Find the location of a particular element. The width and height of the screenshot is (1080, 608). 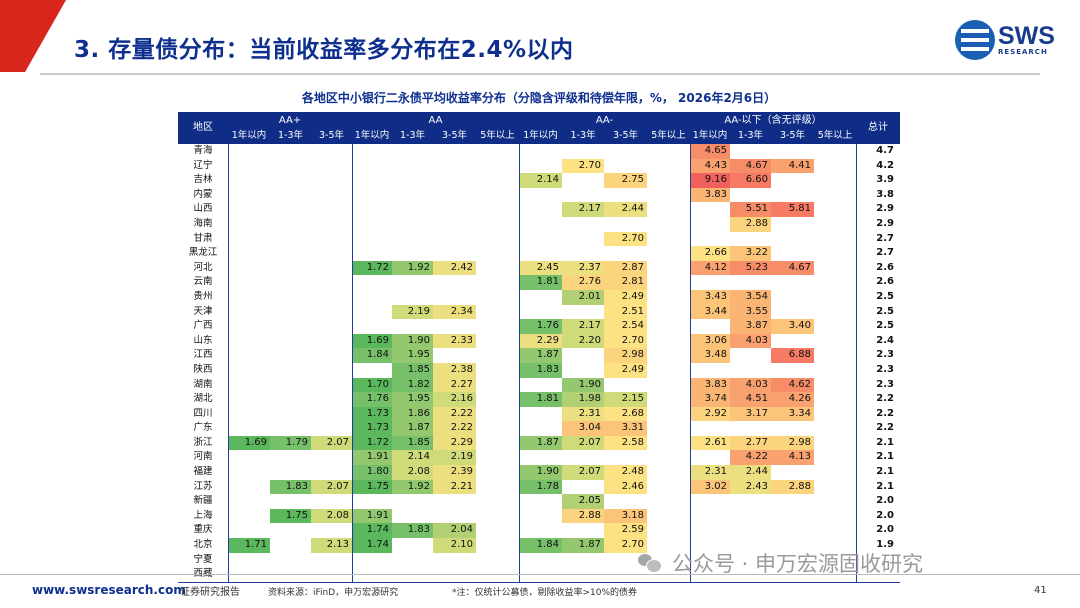

region-name: 内蒙 is located at coordinates (203, 194).